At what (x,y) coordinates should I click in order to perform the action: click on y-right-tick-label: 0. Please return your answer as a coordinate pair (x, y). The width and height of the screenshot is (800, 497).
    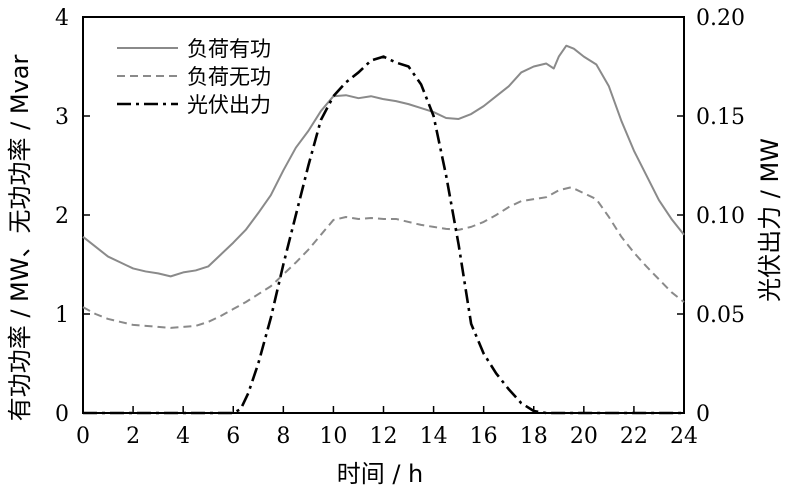
    Looking at the image, I should click on (703, 414).